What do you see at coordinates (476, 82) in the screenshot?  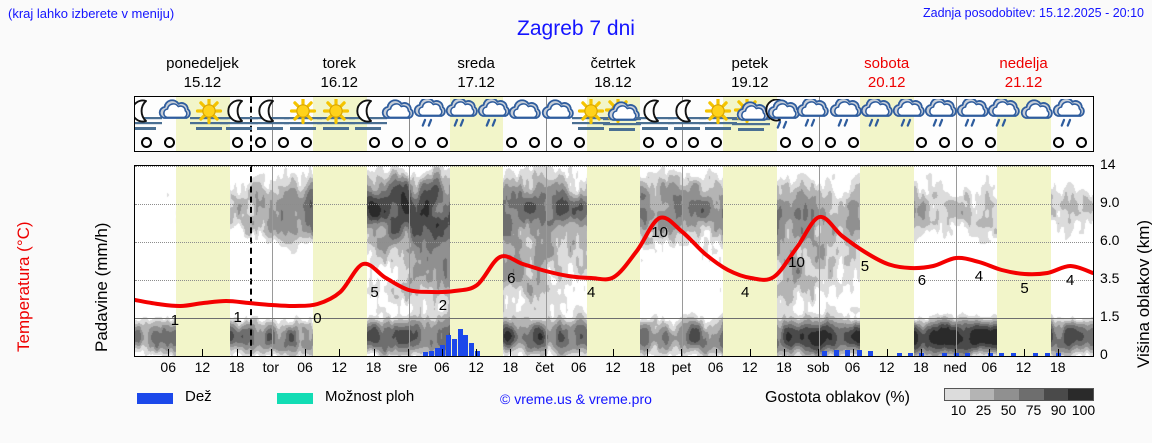 I see `day-date: 17.12` at bounding box center [476, 82].